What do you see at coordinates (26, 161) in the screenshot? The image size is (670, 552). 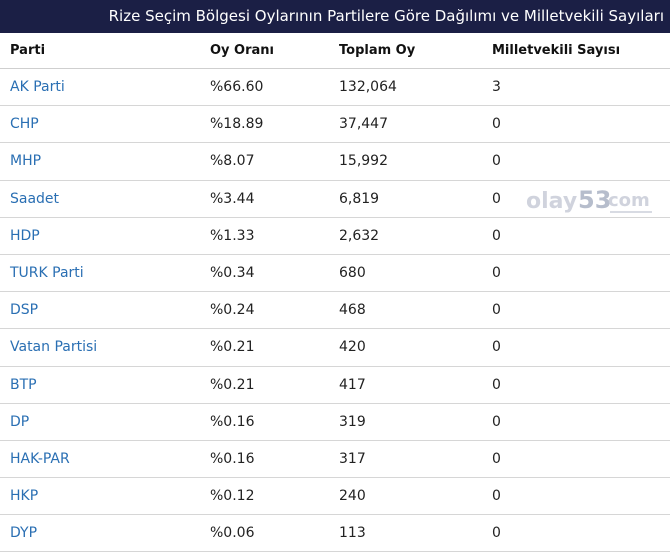 I see `party-name-link: MHP` at bounding box center [26, 161].